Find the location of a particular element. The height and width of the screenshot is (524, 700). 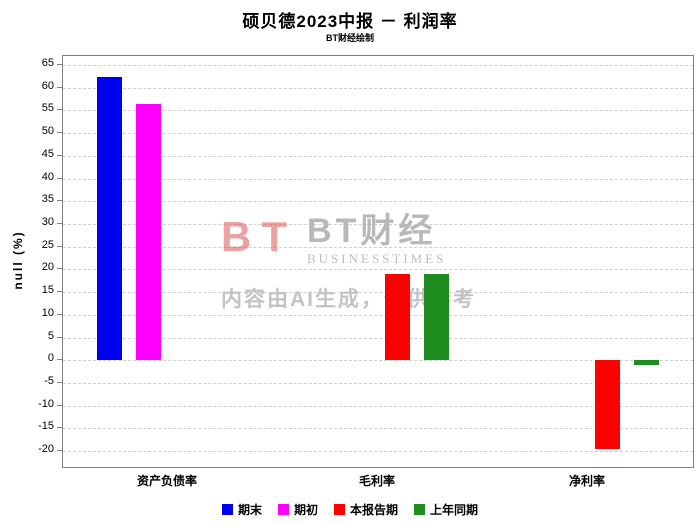

legend-item-期初: 期初 is located at coordinates (297, 509).